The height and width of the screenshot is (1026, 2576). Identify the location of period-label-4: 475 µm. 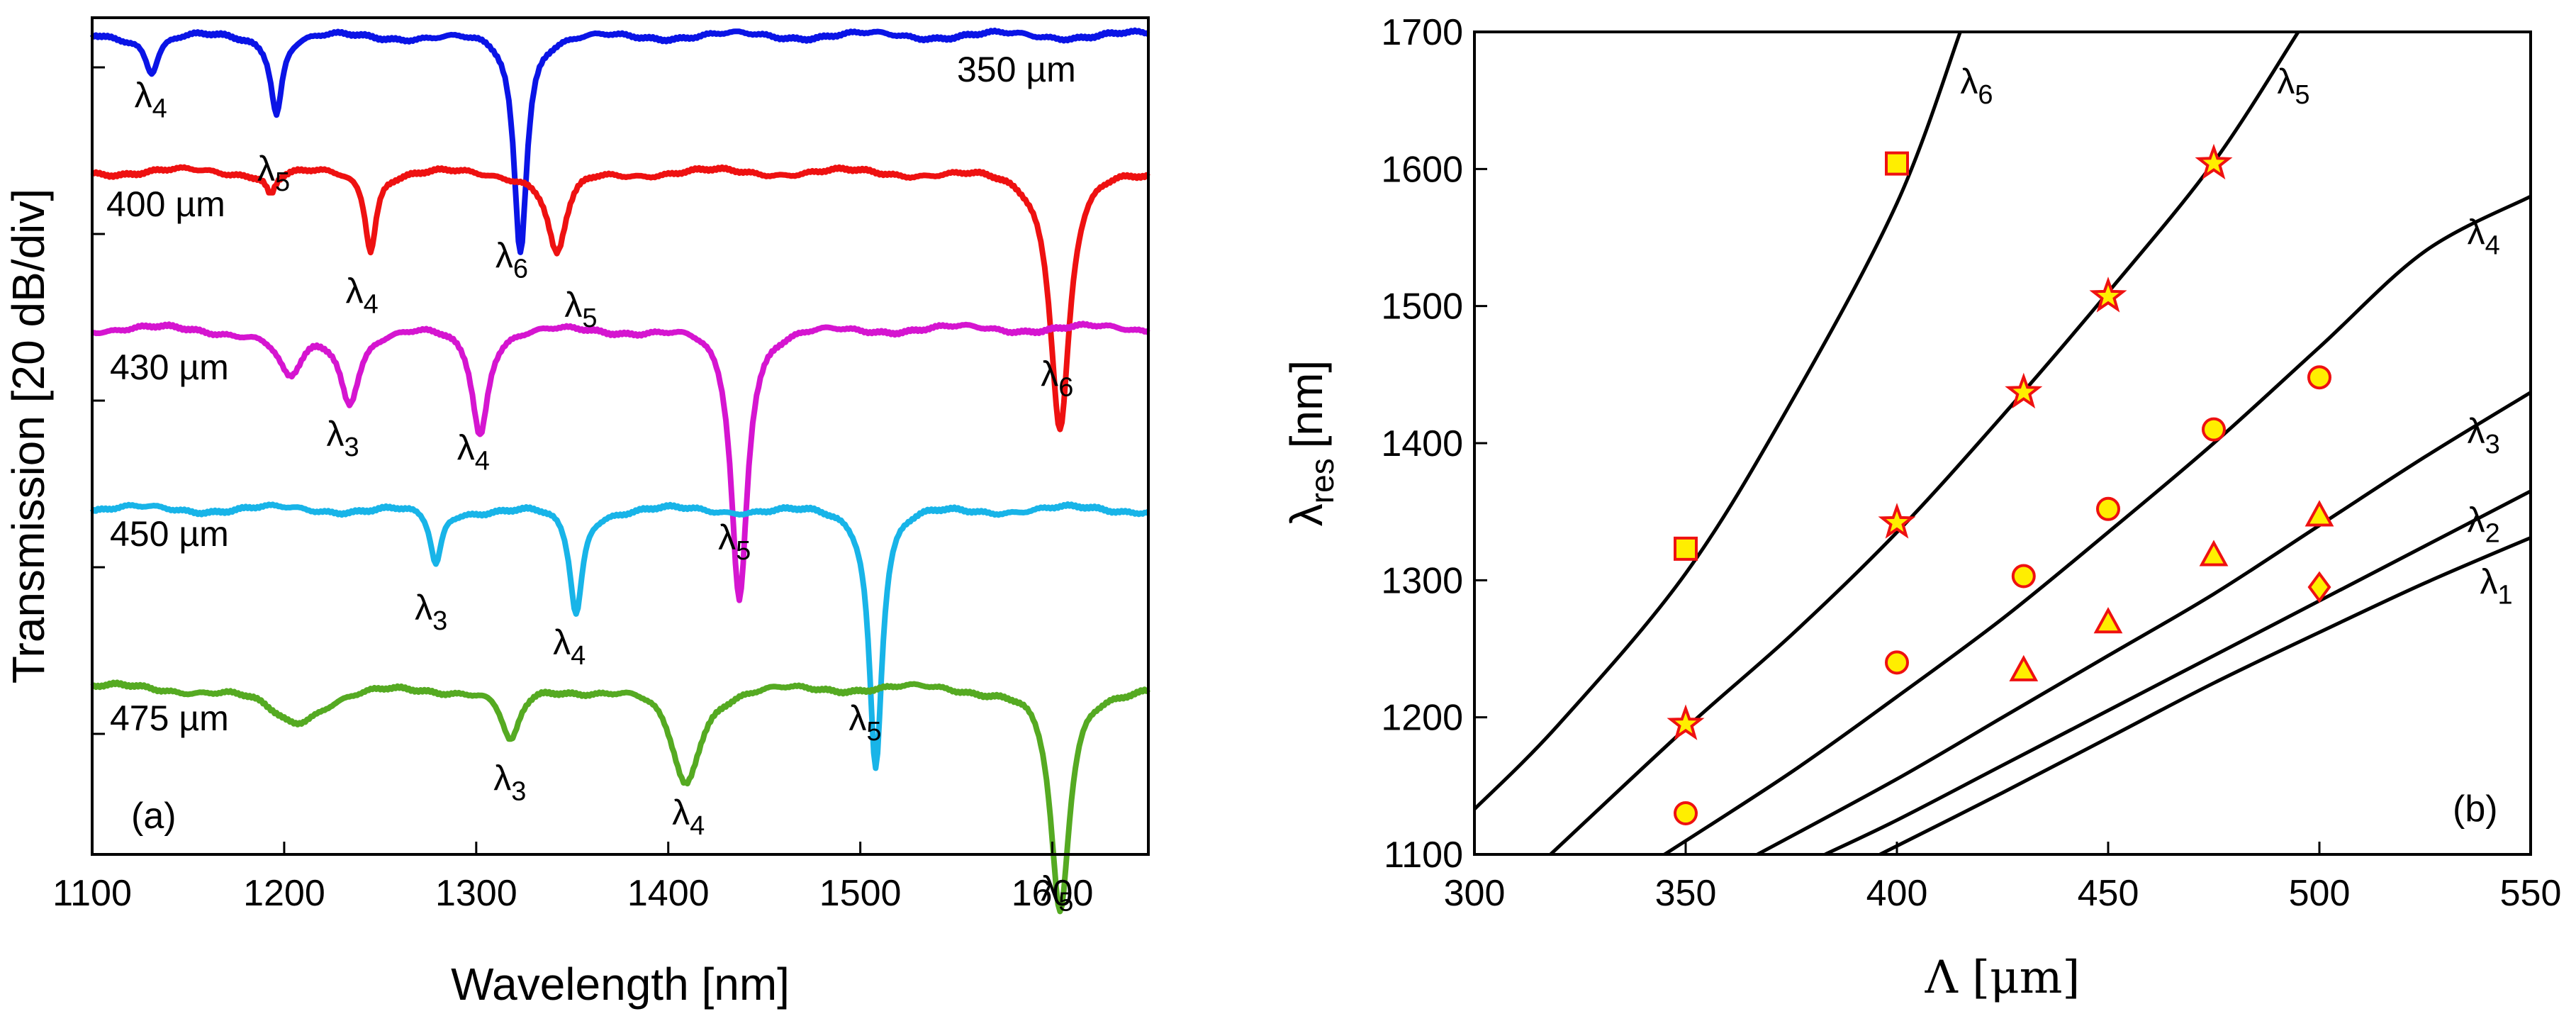
(169, 718).